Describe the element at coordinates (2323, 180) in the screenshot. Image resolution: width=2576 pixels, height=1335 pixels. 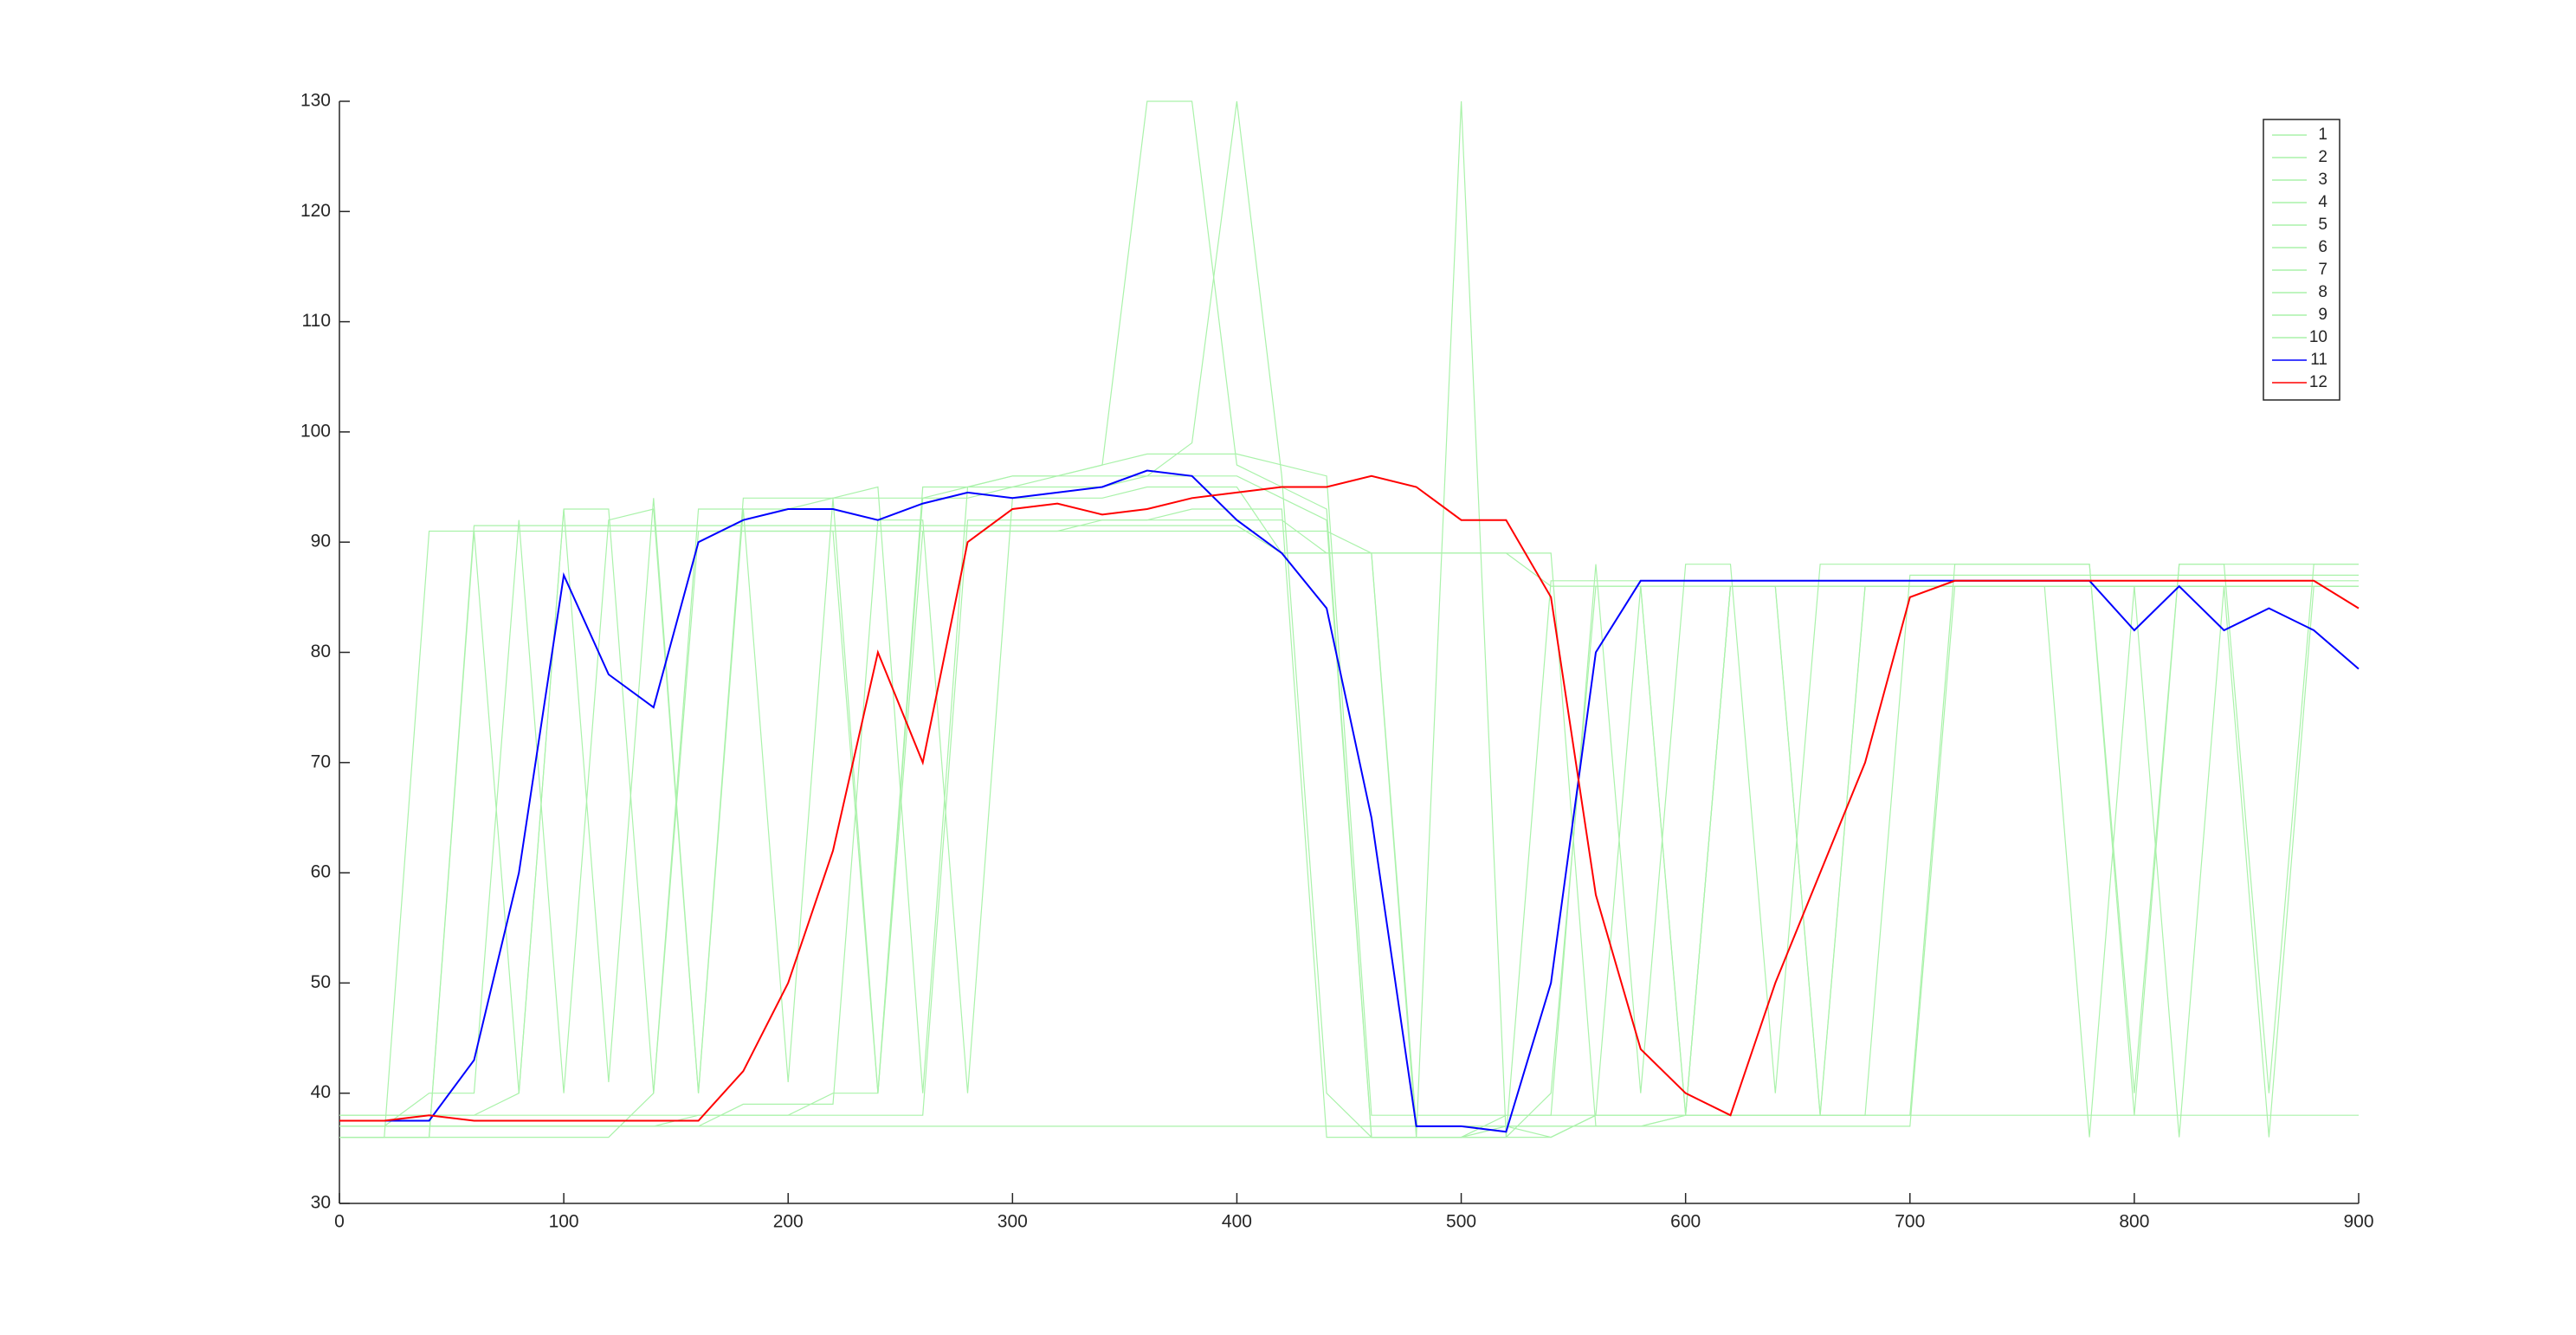
I see `legend-label: 3` at that location.